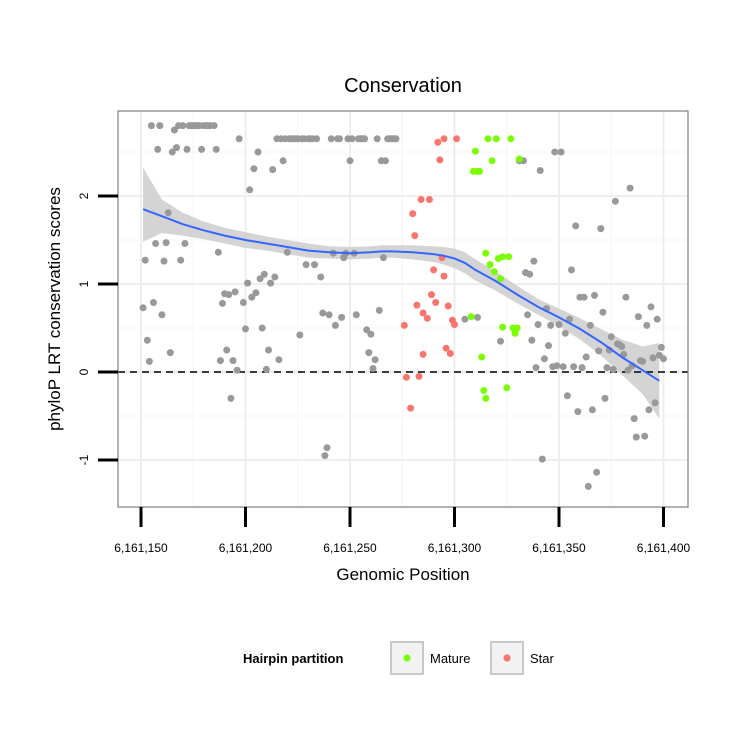 This screenshot has width=750, height=750. I want to click on x-tick-label: 6,161,300, so click(455, 548).